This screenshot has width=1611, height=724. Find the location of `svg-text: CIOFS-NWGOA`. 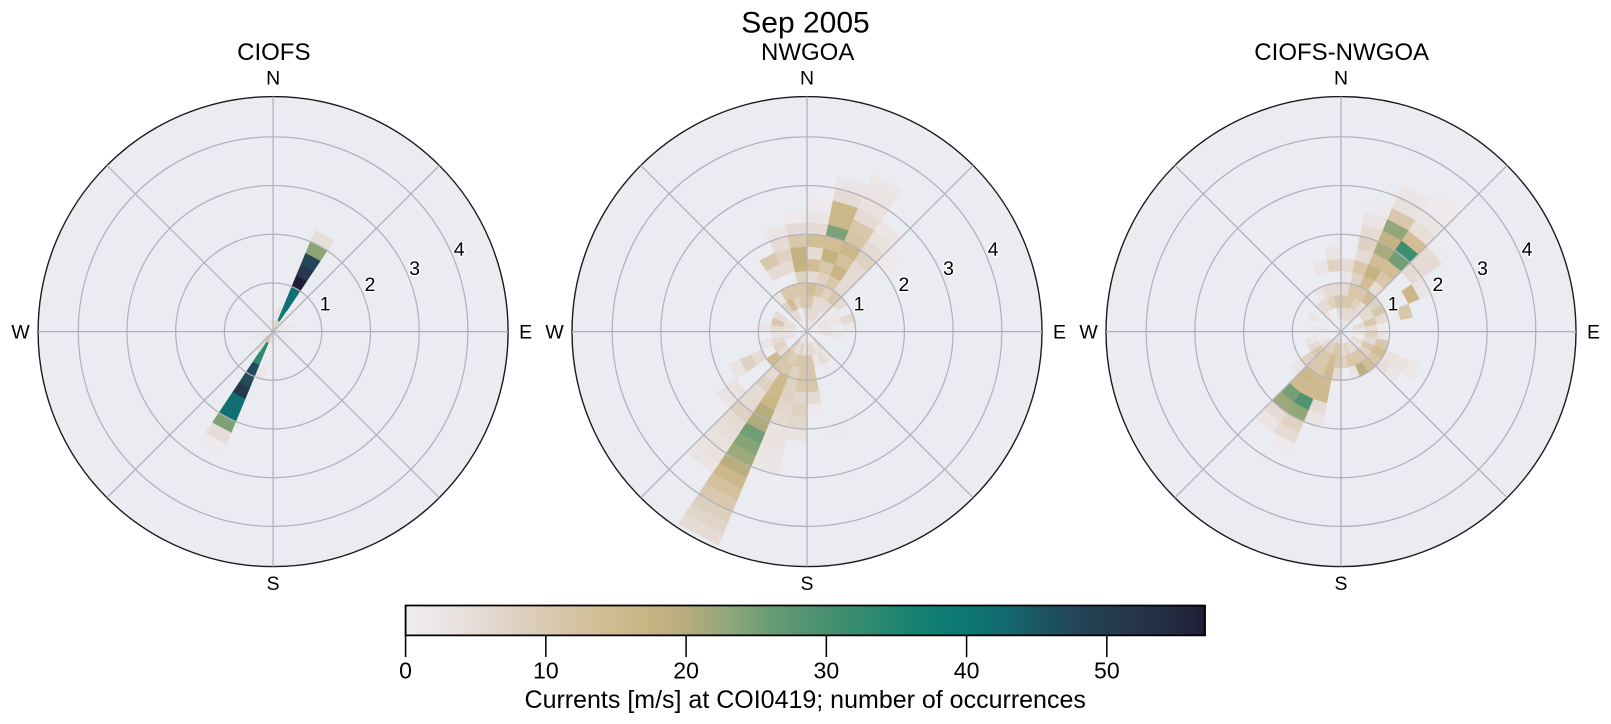

svg-text: CIOFS-NWGOA is located at coordinates (1341, 52).